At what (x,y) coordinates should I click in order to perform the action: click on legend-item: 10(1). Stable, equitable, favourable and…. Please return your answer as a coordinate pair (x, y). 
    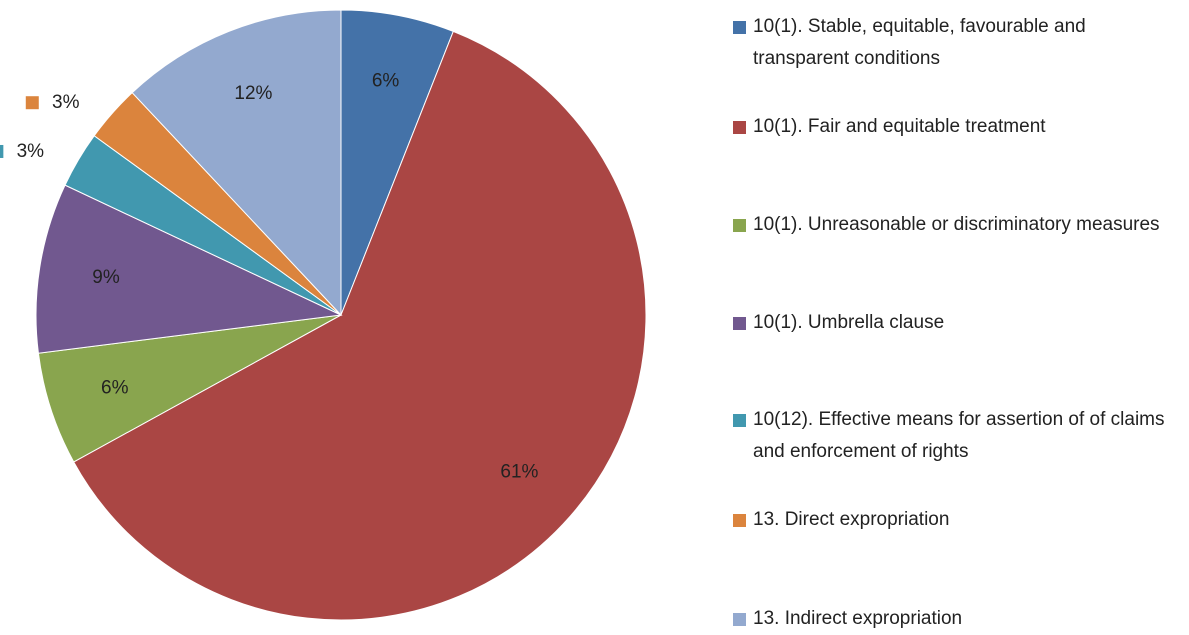
    Looking at the image, I should click on (959, 43).